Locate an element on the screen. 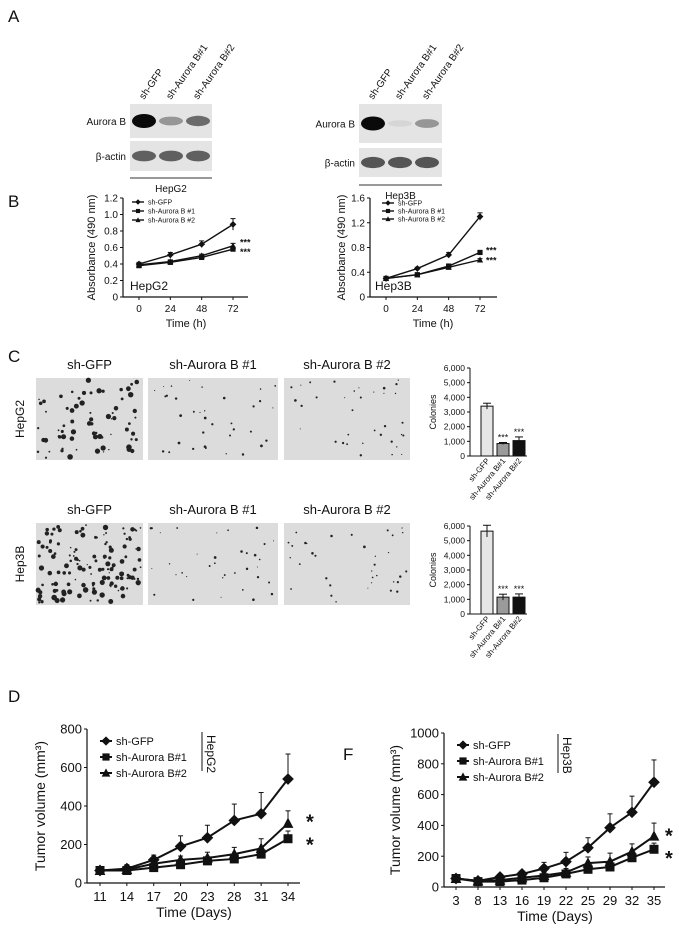 The width and height of the screenshot is (679, 935). y-tick-label: 0 is located at coordinates (78, 883).